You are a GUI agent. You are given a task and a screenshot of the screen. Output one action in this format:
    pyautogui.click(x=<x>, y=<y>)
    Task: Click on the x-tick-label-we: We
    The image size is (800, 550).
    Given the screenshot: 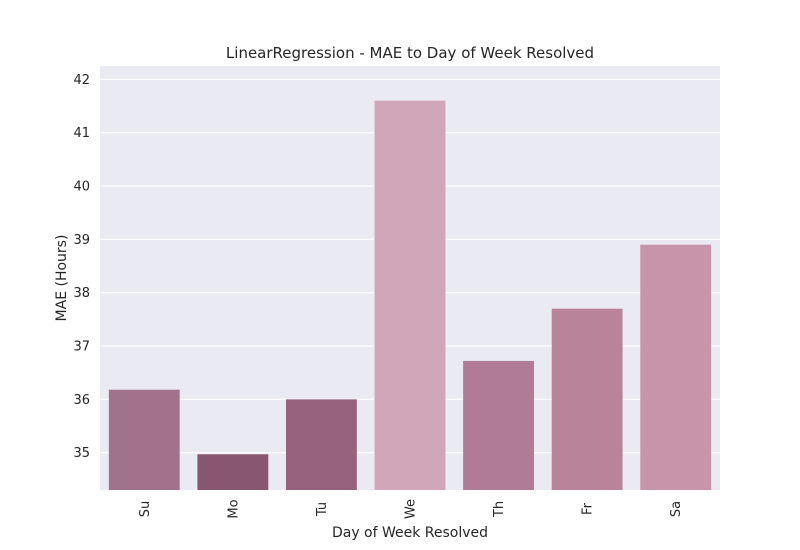 What is the action you would take?
    pyautogui.click(x=411, y=509)
    